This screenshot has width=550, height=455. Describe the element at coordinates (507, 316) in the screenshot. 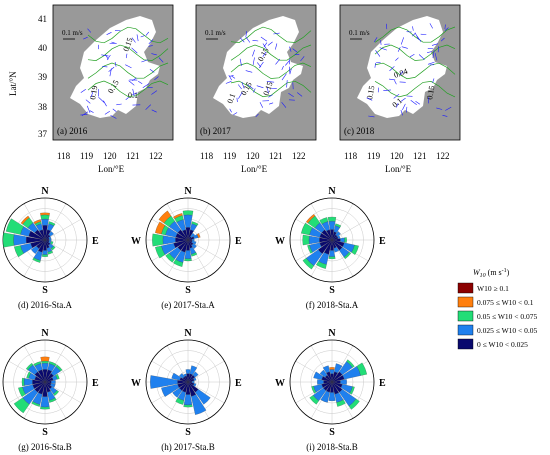

I see `legend-item: 0.05 ≤ W10 < 0.075` at that location.